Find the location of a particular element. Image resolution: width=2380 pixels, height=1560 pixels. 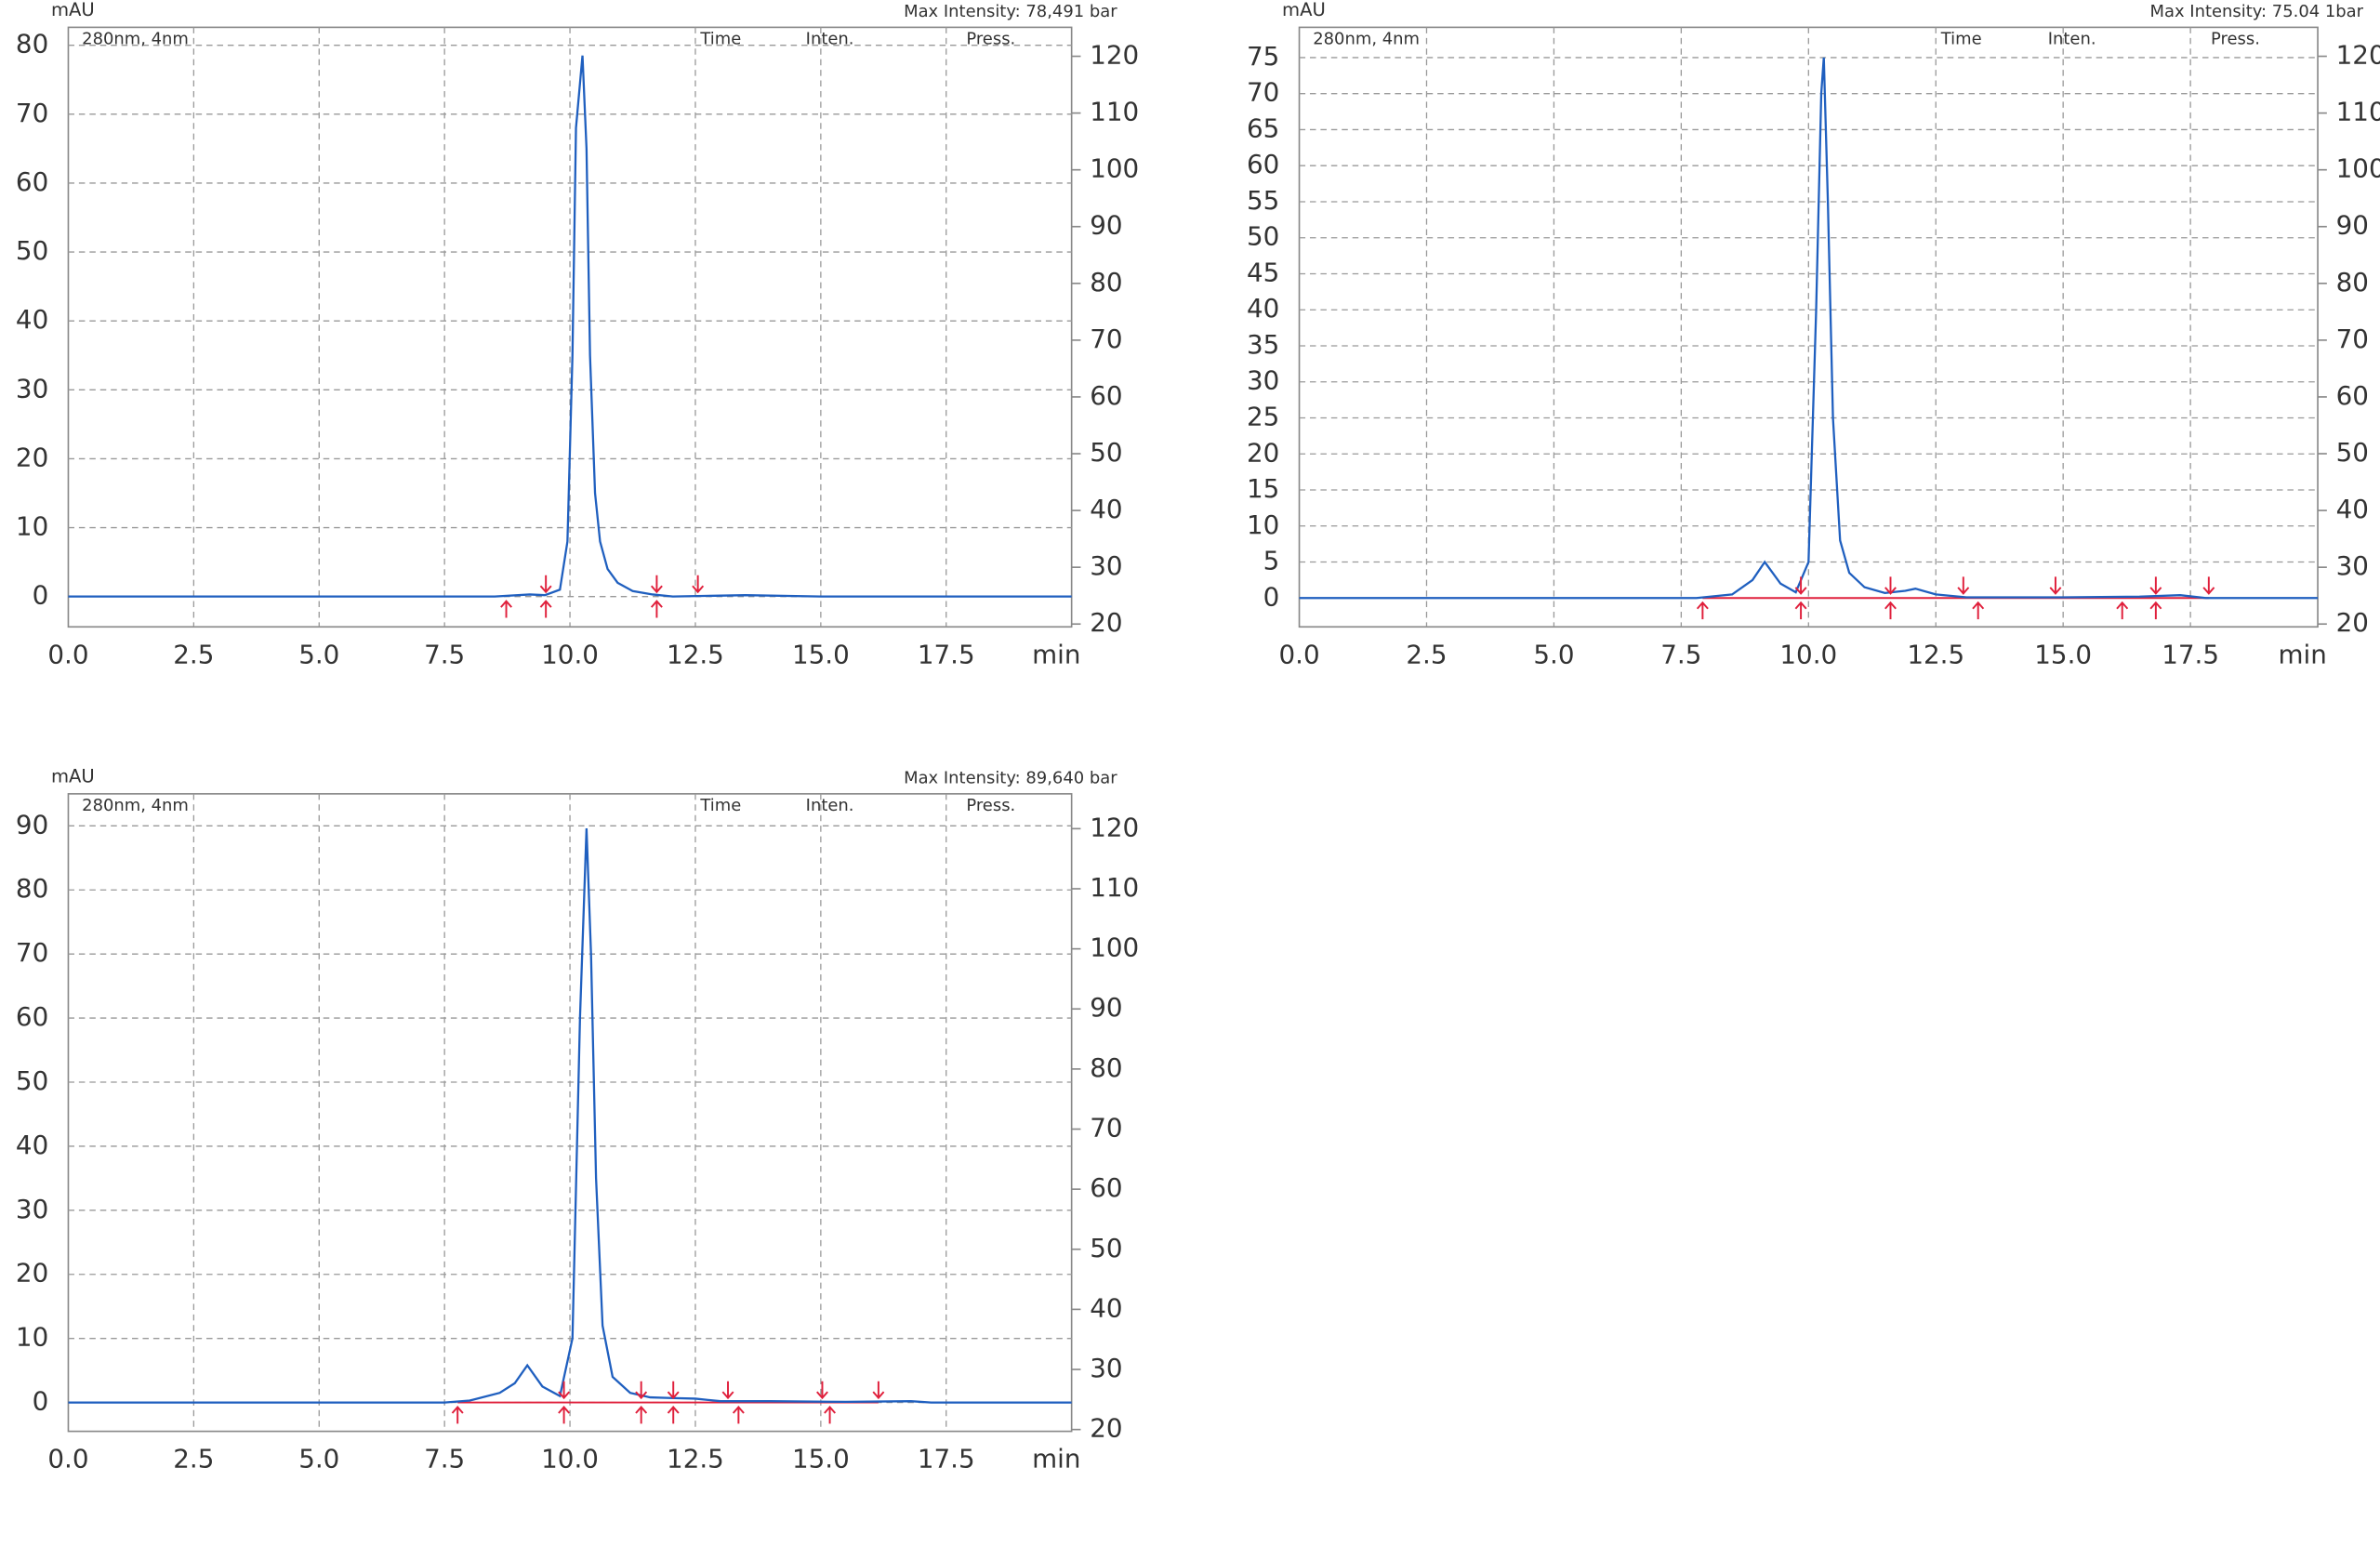

y-tick-label: 55 is located at coordinates (1263, 200).